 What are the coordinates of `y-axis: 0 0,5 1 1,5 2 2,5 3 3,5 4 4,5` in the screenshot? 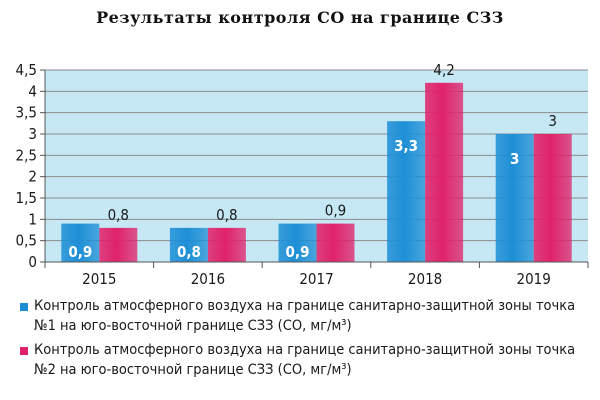 It's located at (31, 166).